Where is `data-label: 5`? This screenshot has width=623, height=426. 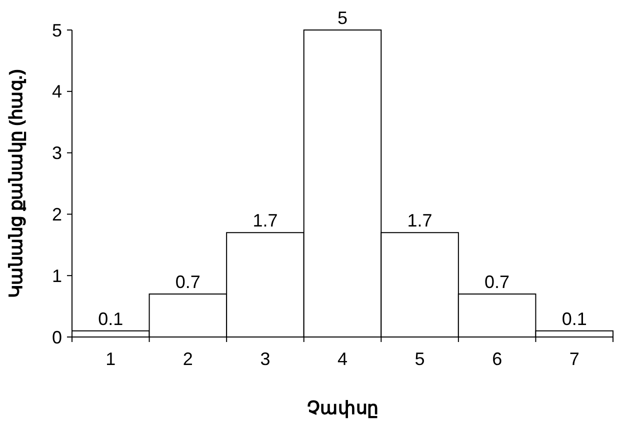 data-label: 5 is located at coordinates (342, 18).